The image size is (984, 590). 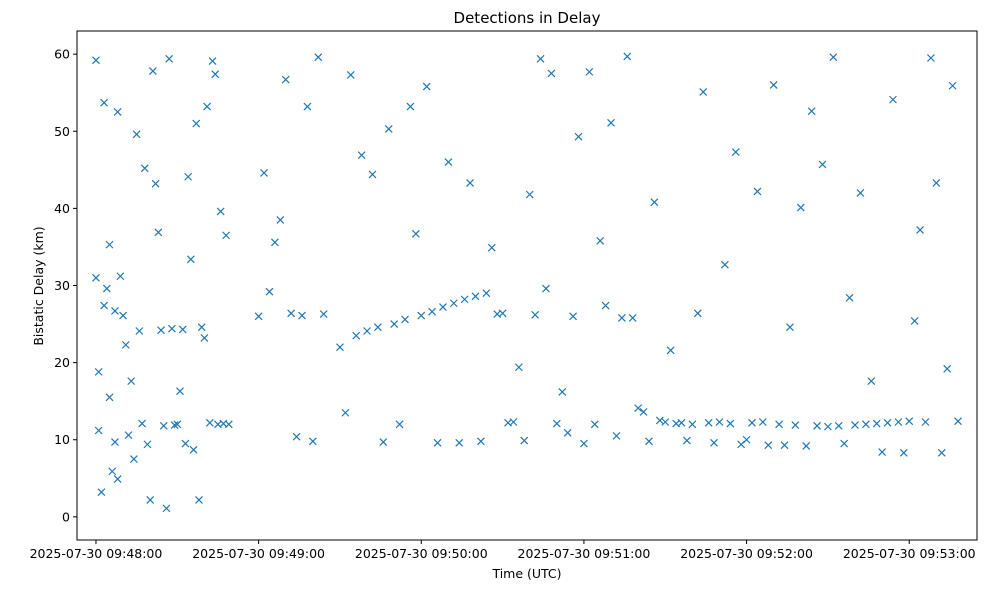 What do you see at coordinates (38, 285) in the screenshot?
I see `y-axis-label: Bistatic Delay (km)` at bounding box center [38, 285].